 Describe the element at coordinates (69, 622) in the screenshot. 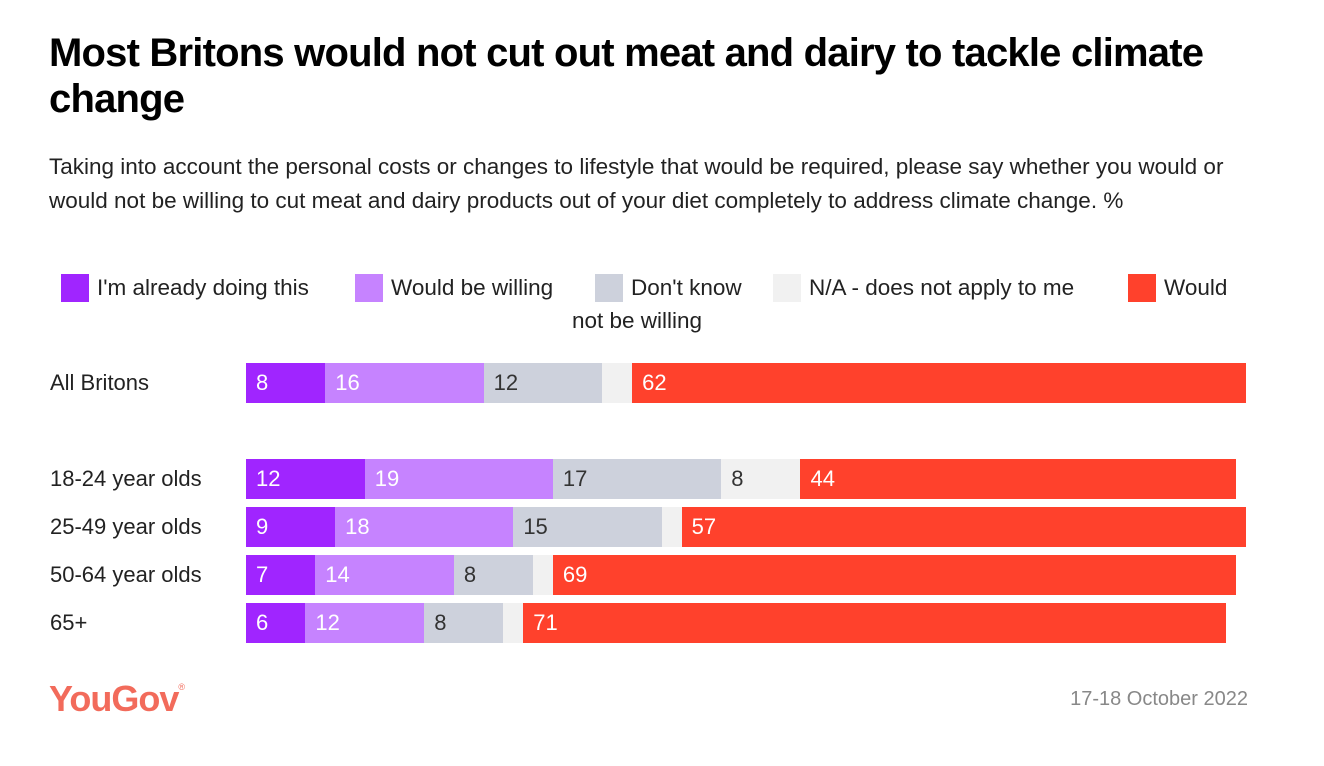

I see `category-label: 65+` at that location.